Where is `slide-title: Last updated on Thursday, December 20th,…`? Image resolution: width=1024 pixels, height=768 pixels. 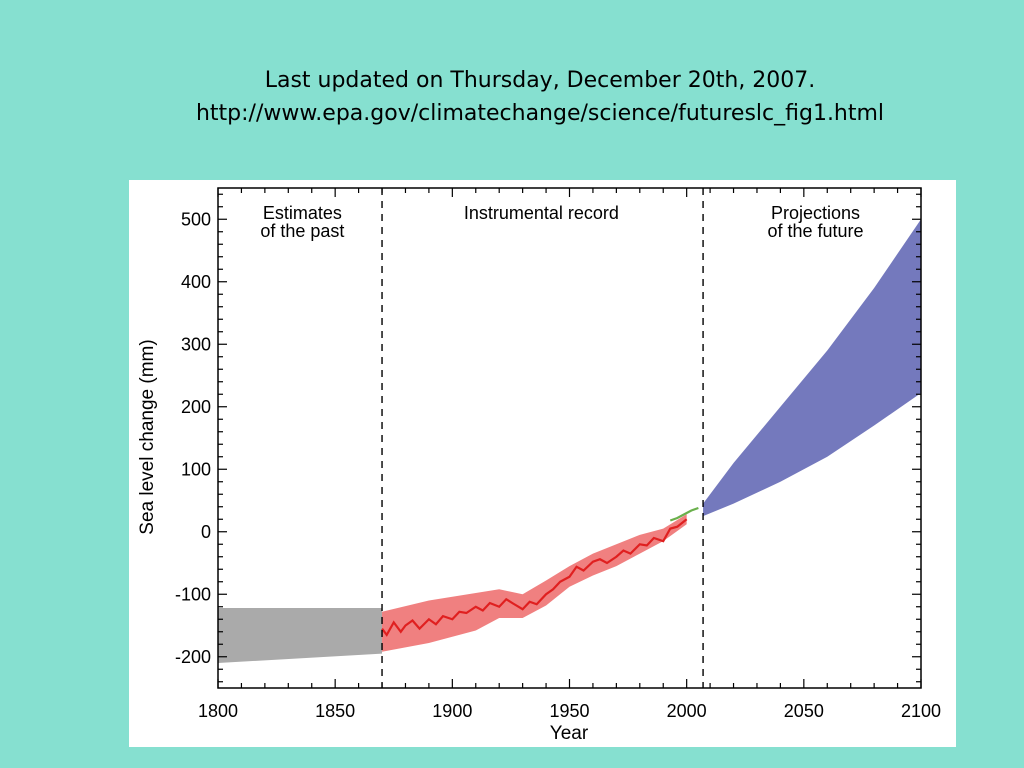
slide-title: Last updated on Thursday, December 20th,… is located at coordinates (512, 97).